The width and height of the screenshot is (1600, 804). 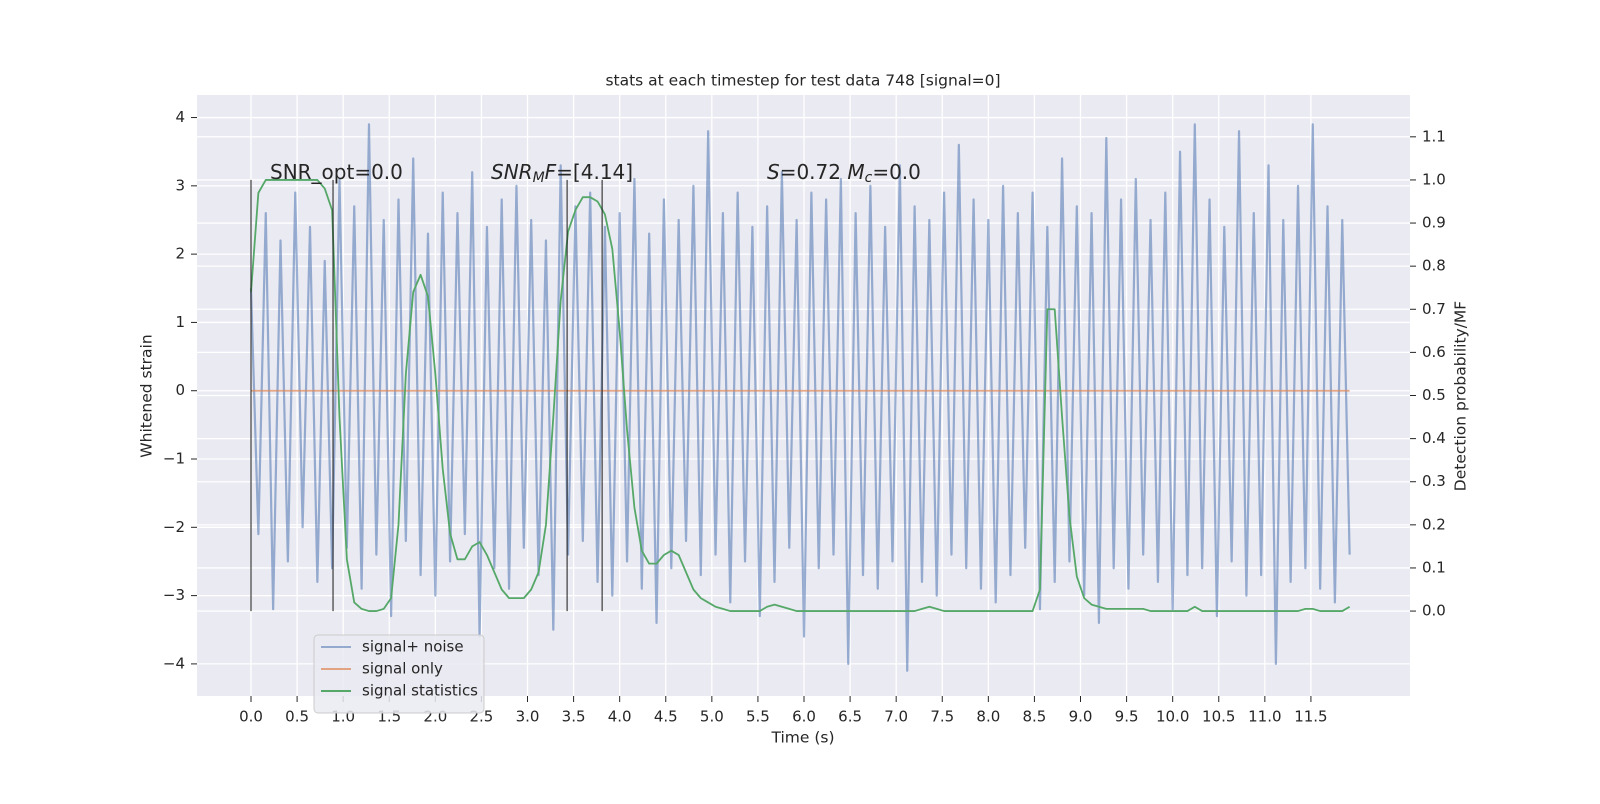 I want to click on annotation: SNR_opt=0.0, so click(x=336, y=172).